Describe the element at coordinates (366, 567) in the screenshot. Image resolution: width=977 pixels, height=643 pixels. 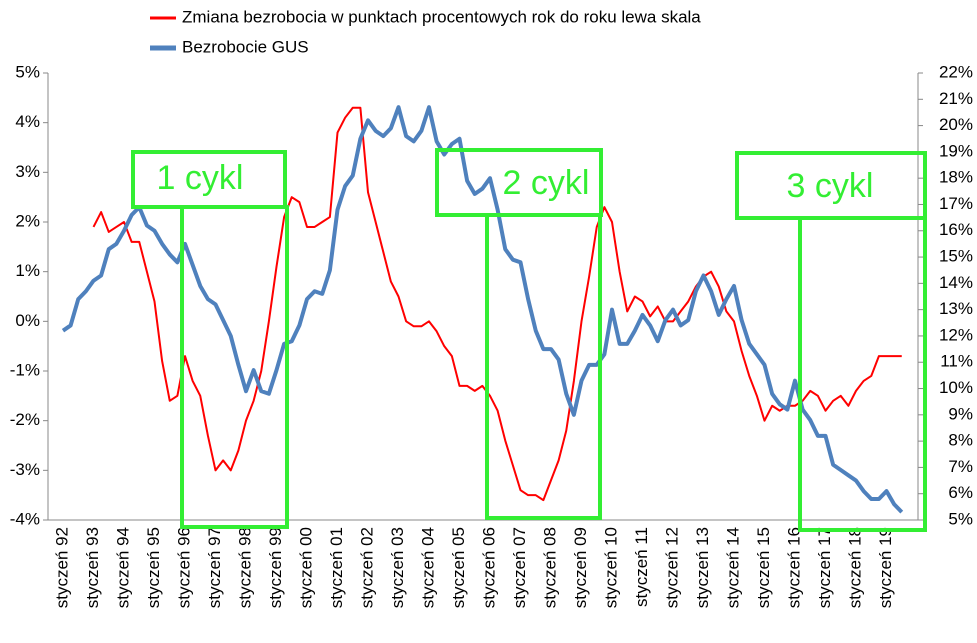
I see `x-tick-label: styczeń 02` at that location.